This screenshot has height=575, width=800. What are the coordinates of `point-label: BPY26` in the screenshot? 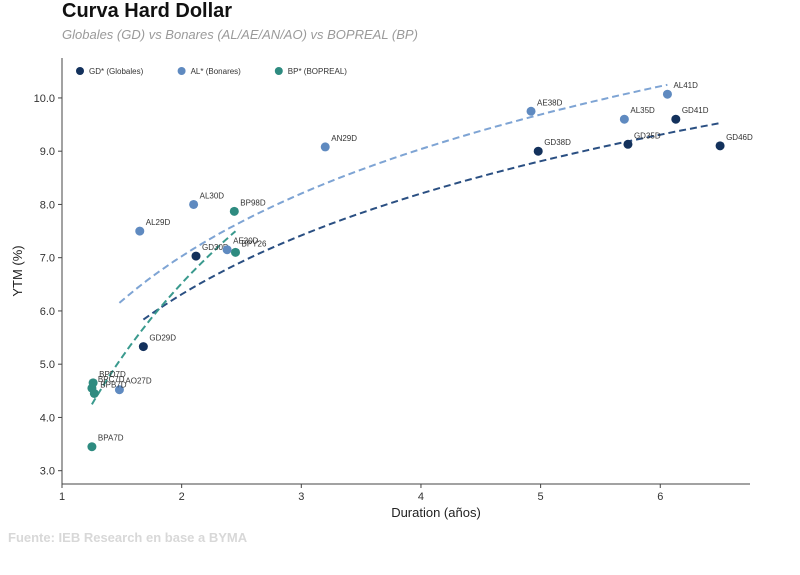 It's located at (253, 243).